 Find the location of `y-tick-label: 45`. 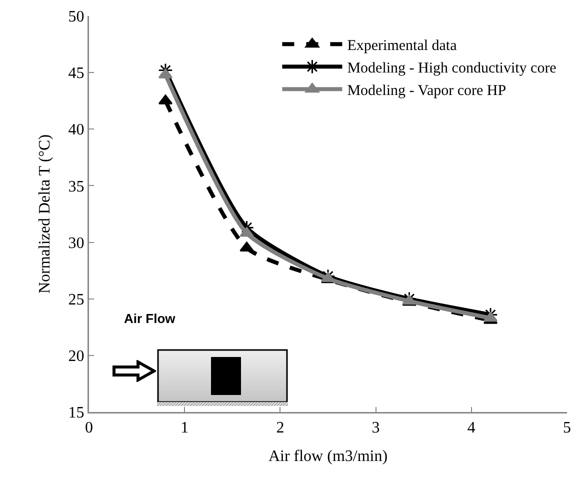

y-tick-label: 45 is located at coordinates (76, 73).